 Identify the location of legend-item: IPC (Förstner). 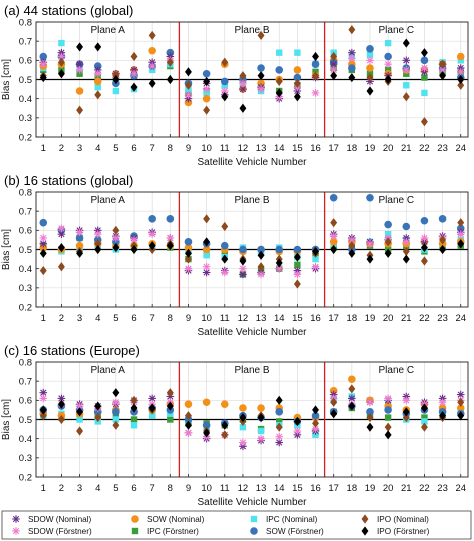
(165, 531).